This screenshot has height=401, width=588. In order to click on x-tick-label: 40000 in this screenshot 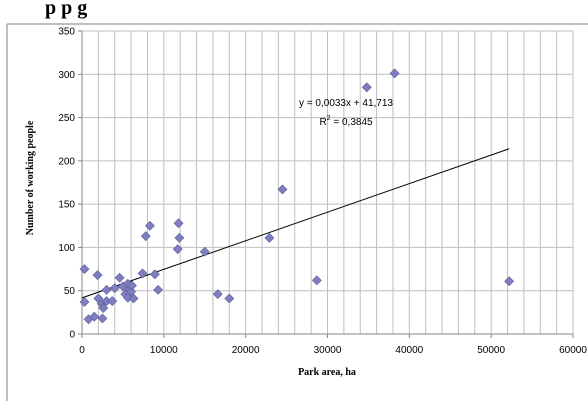, I will do `click(409, 350)`.